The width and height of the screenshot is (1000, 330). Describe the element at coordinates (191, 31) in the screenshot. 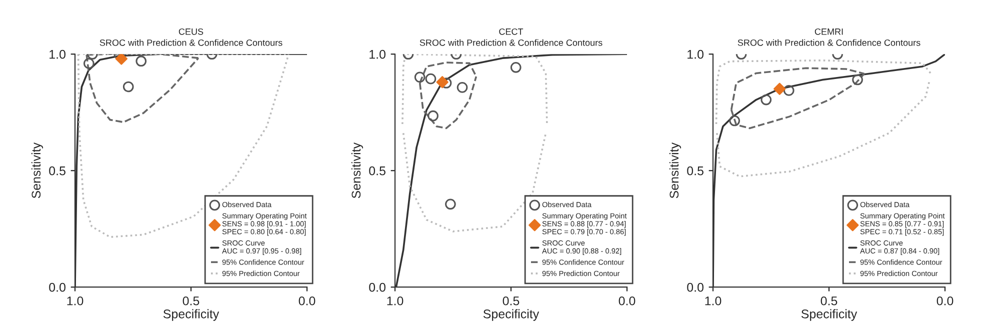

I see `chart-title: CEUS` at that location.